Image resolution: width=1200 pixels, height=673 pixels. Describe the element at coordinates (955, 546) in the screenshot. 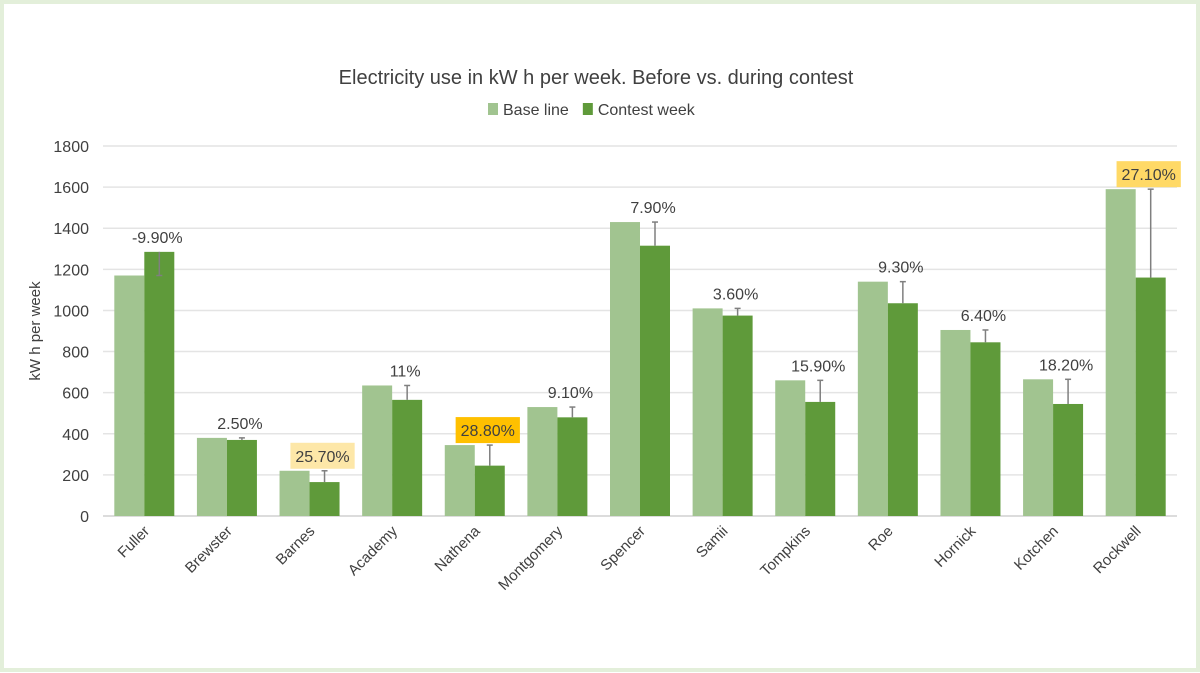

I see `x-tick-label: Hornick` at that location.